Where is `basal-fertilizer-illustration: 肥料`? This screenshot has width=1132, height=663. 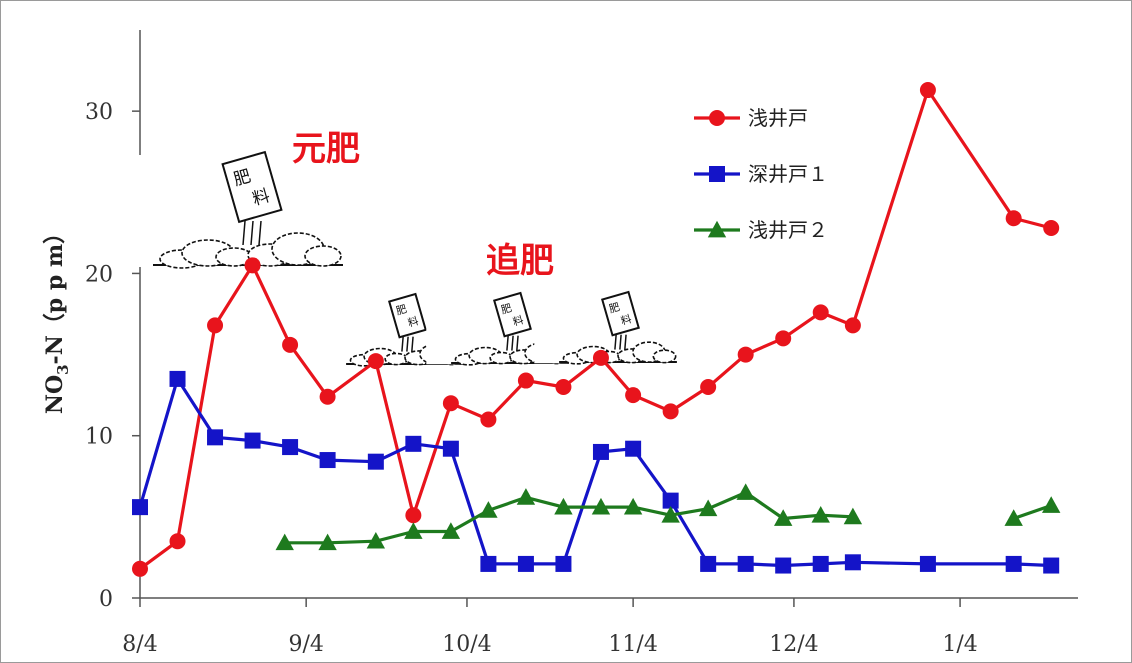
basal-fertilizer-illustration: 肥料 is located at coordinates (248, 209).